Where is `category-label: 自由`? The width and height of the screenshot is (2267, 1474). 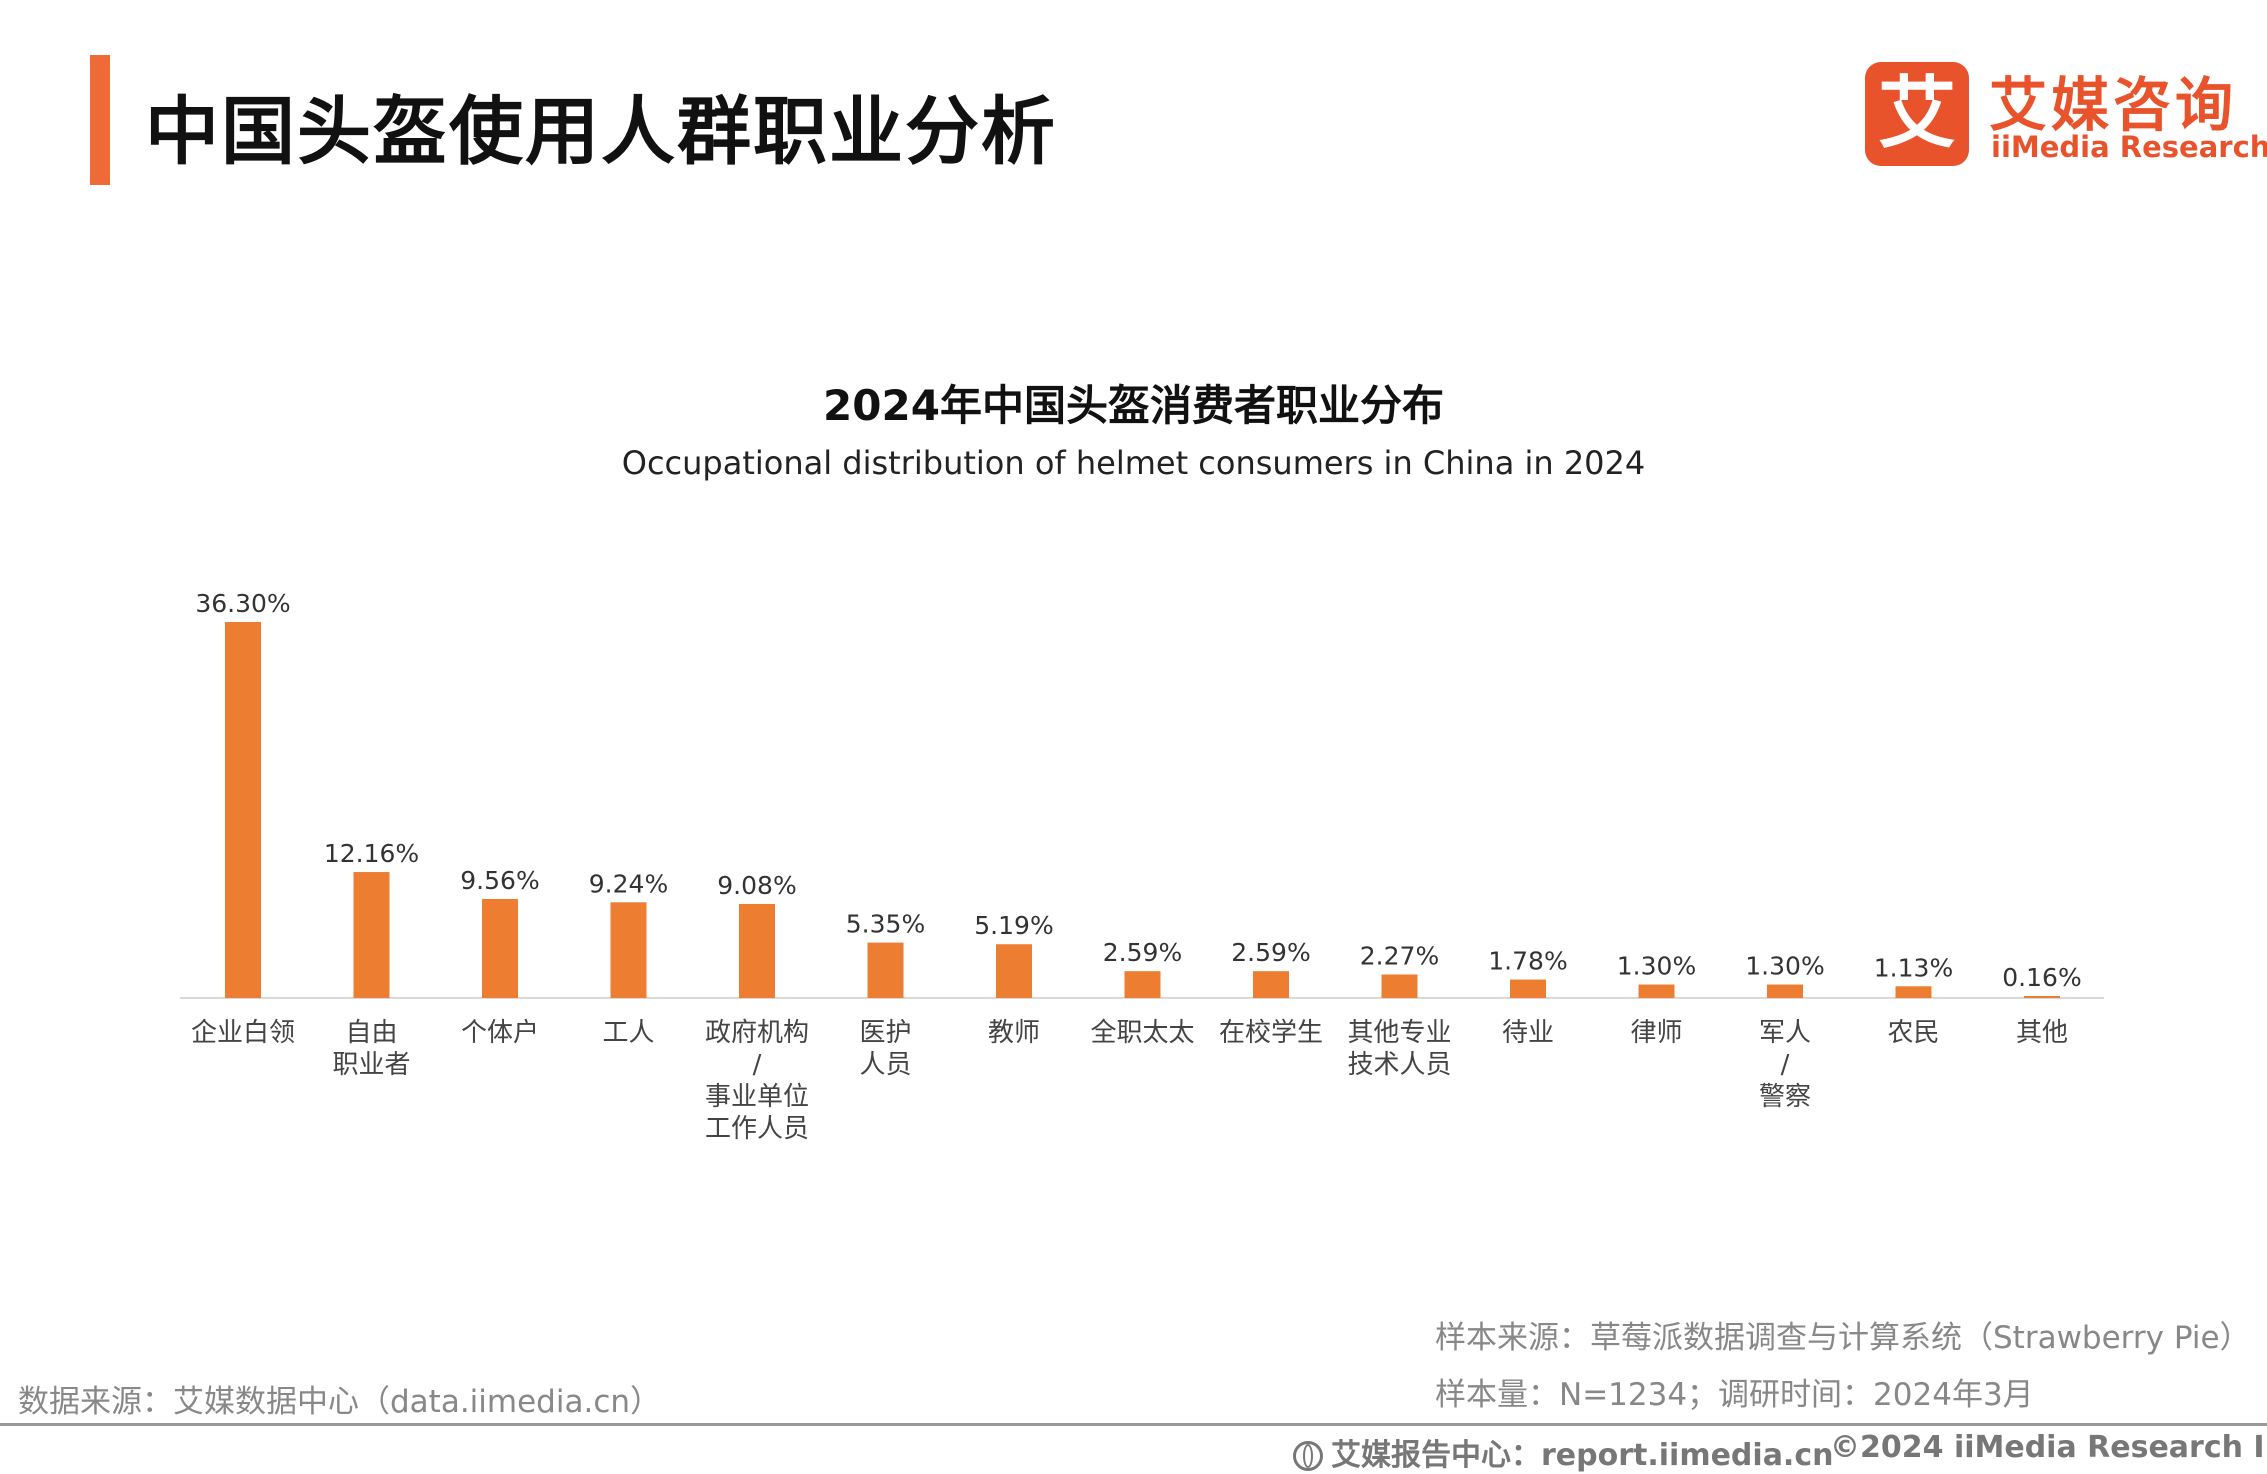
category-label: 自由 is located at coordinates (371, 1033).